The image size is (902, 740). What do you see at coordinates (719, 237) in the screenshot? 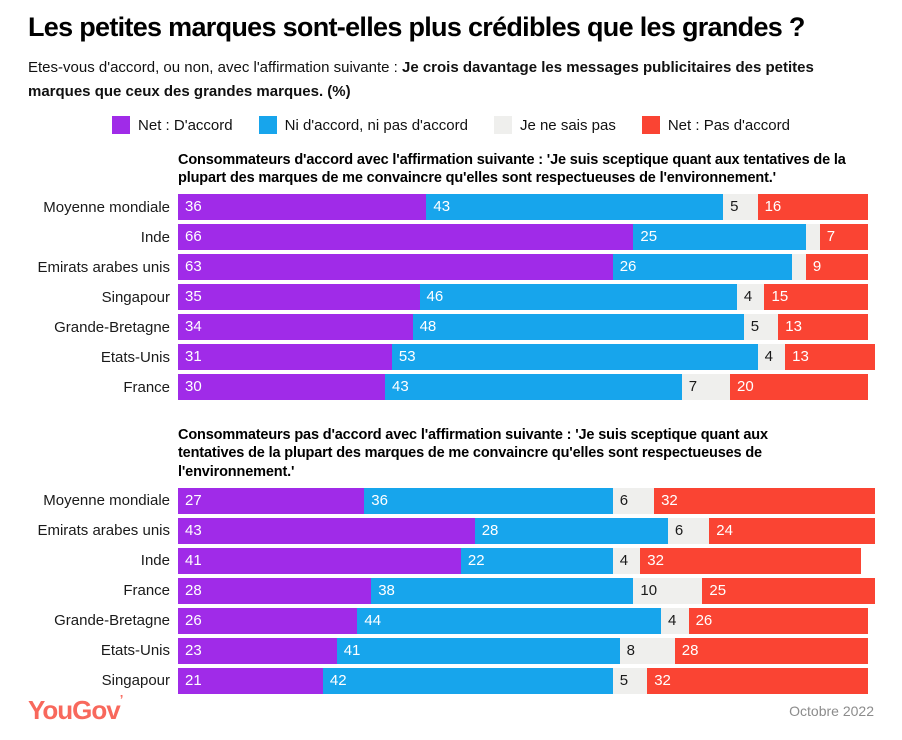
I see `bar-segment: 25` at bounding box center [719, 237].